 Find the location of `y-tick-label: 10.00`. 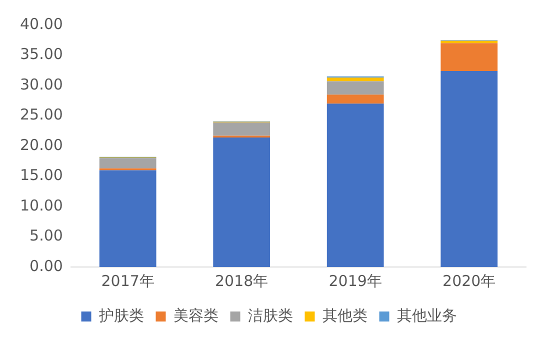

y-tick-label: 10.00 is located at coordinates (41, 205).